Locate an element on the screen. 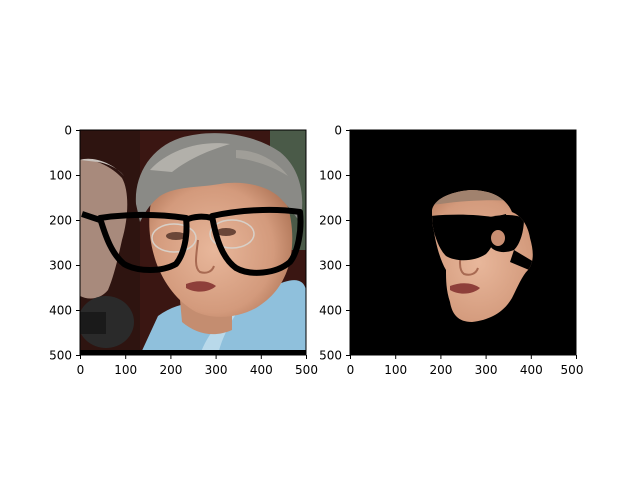 The height and width of the screenshot is (480, 640). left-y-tick-label: 0 is located at coordinates (68, 131).